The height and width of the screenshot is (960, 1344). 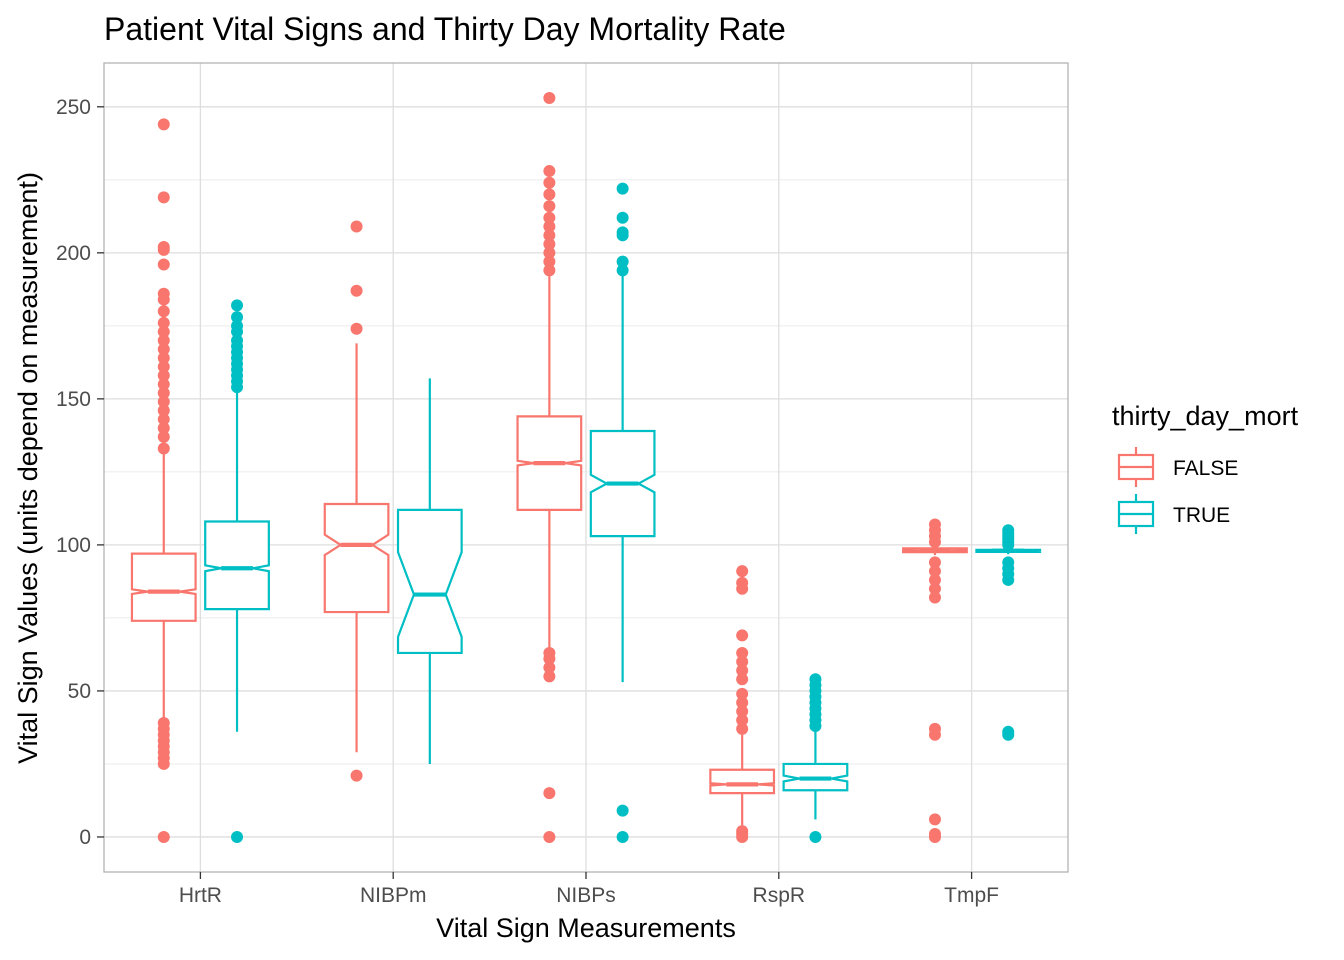 What do you see at coordinates (622, 512) in the screenshot?
I see `box-nibps-true` at bounding box center [622, 512].